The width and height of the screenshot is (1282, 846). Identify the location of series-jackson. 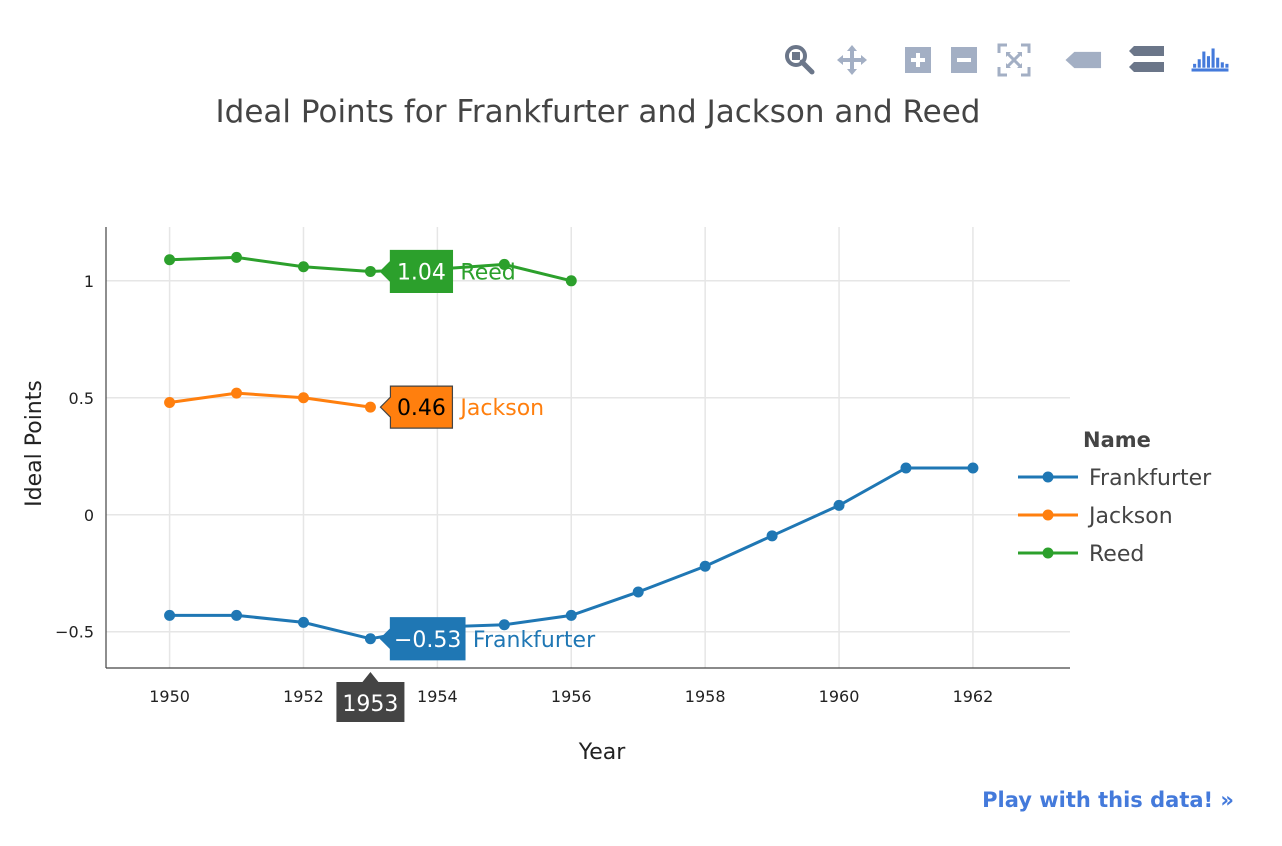
(270, 400).